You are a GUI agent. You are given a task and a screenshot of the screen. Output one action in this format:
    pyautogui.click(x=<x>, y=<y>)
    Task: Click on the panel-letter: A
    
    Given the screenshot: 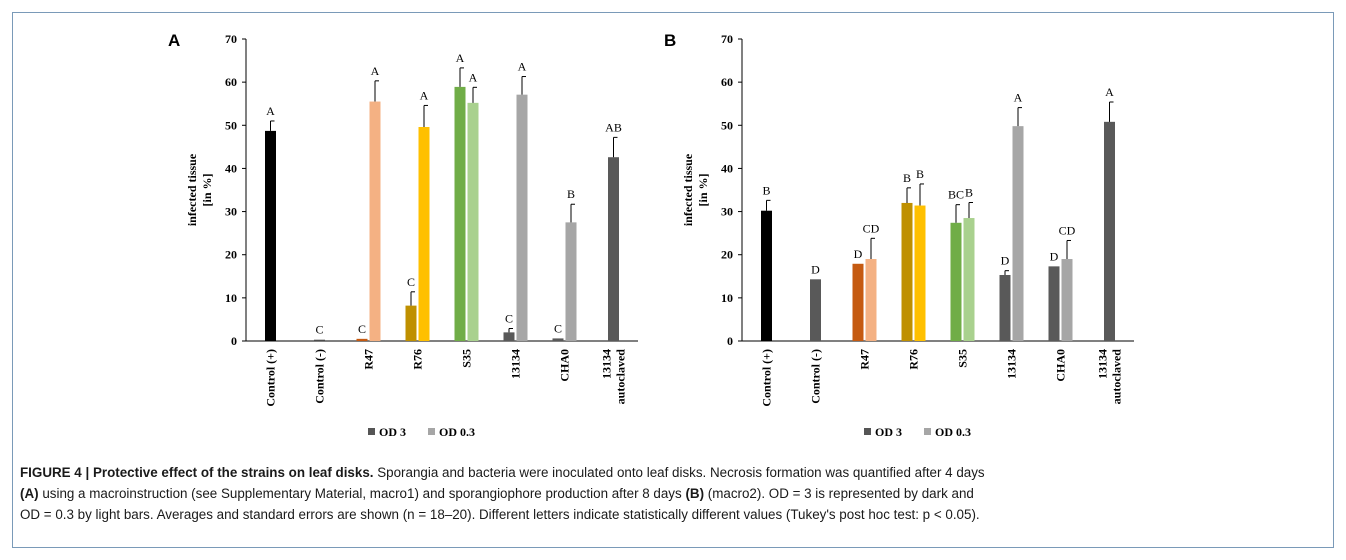 What is the action you would take?
    pyautogui.click(x=174, y=40)
    